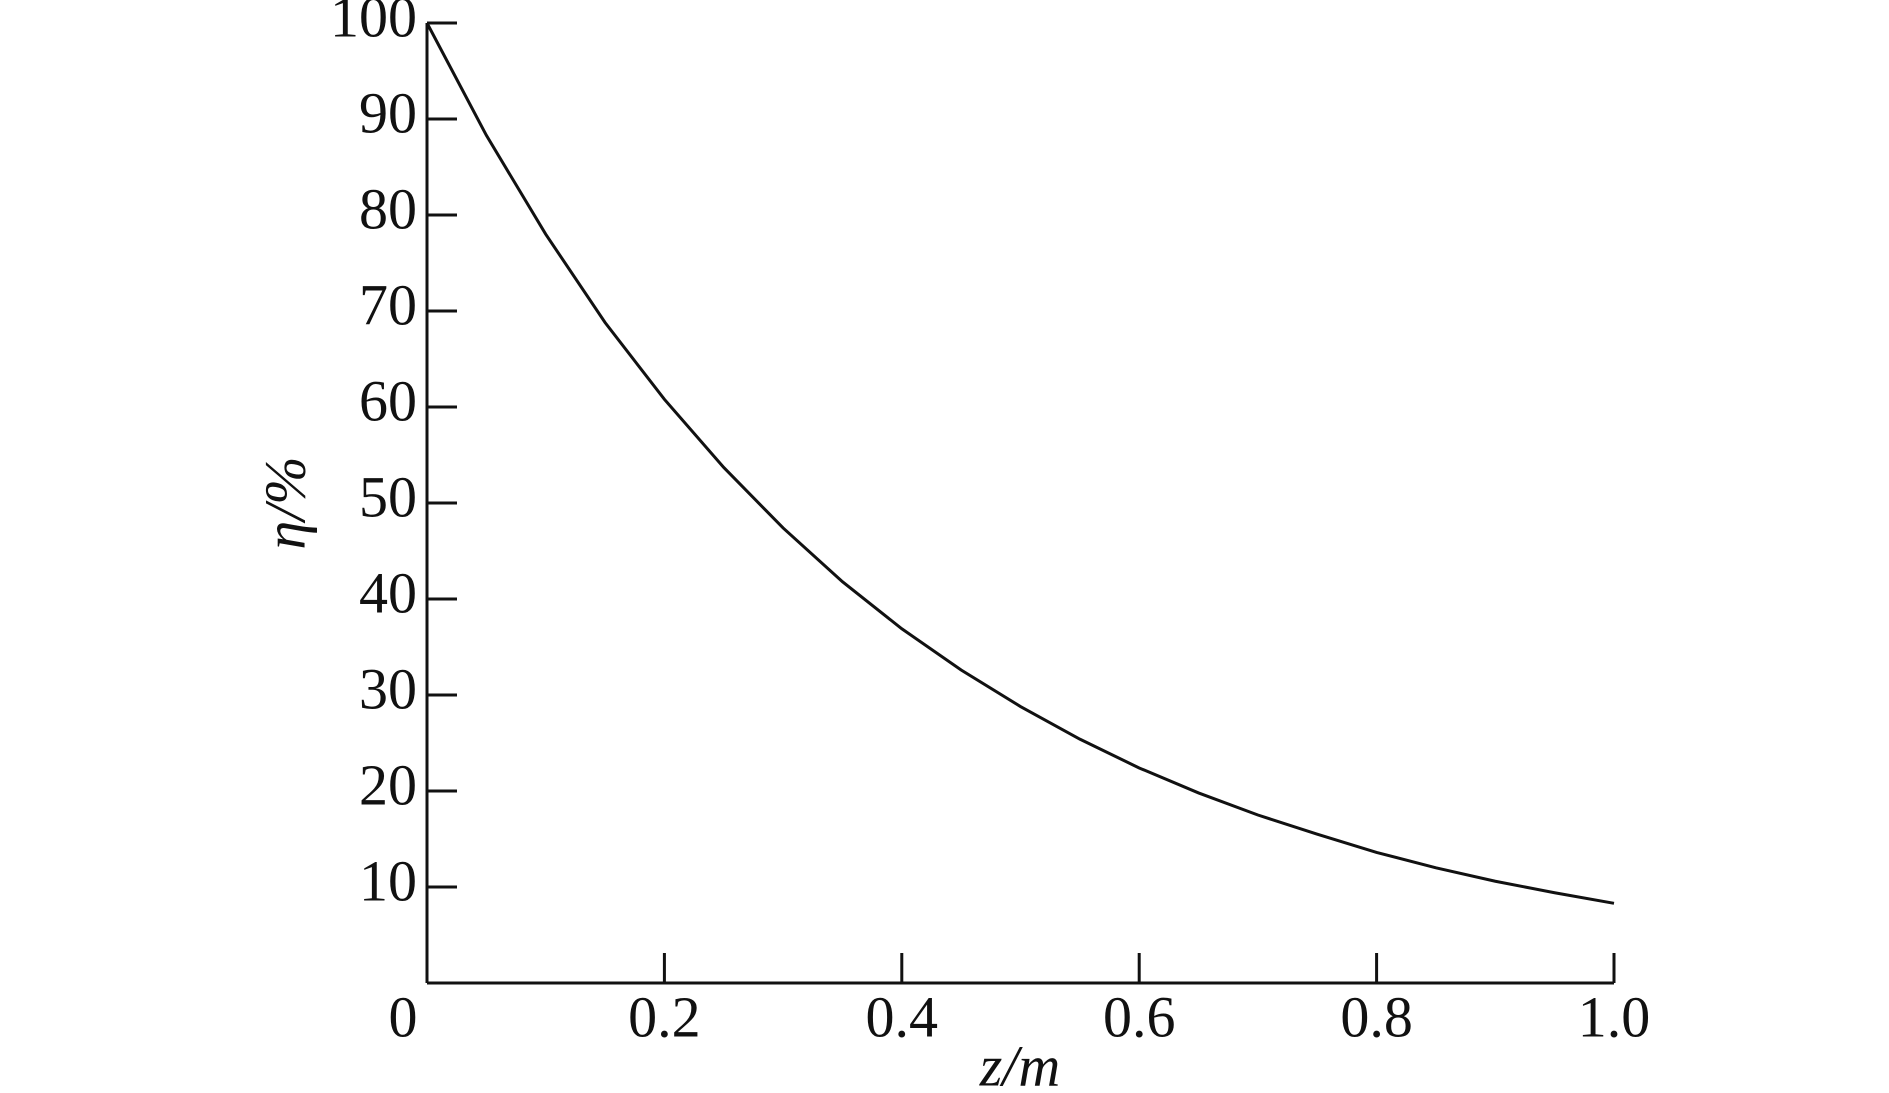  What do you see at coordinates (1614, 1016) in the screenshot?
I see `x-tick-label: 1.0` at bounding box center [1614, 1016].